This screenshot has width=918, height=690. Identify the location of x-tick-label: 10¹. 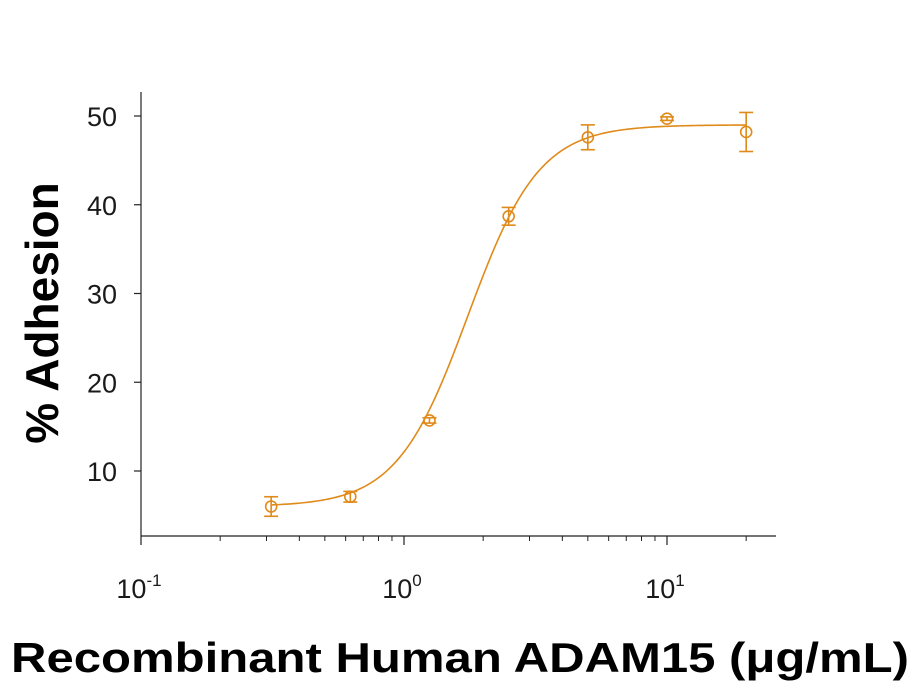
(665, 587).